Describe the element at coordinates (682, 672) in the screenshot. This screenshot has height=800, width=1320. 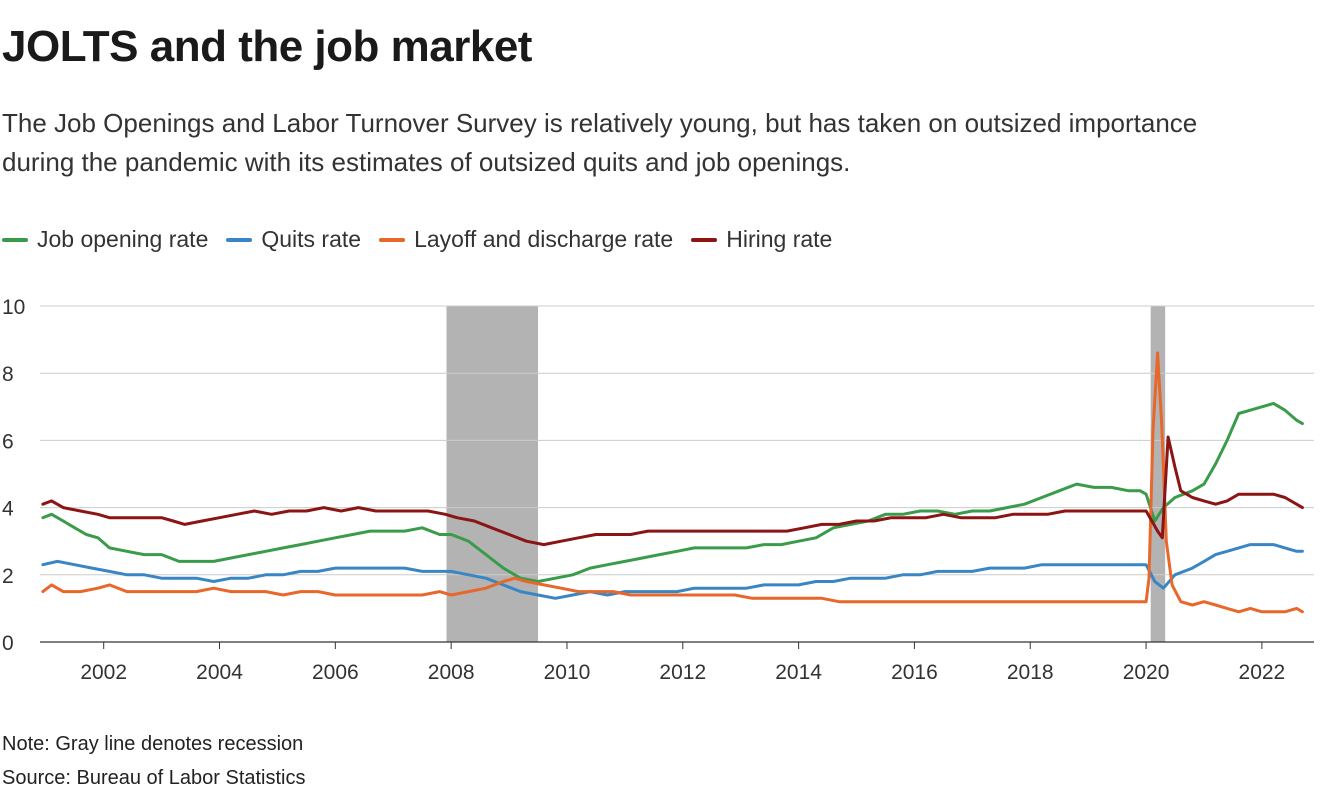
I see `x-tick-label-2012: 2012` at that location.